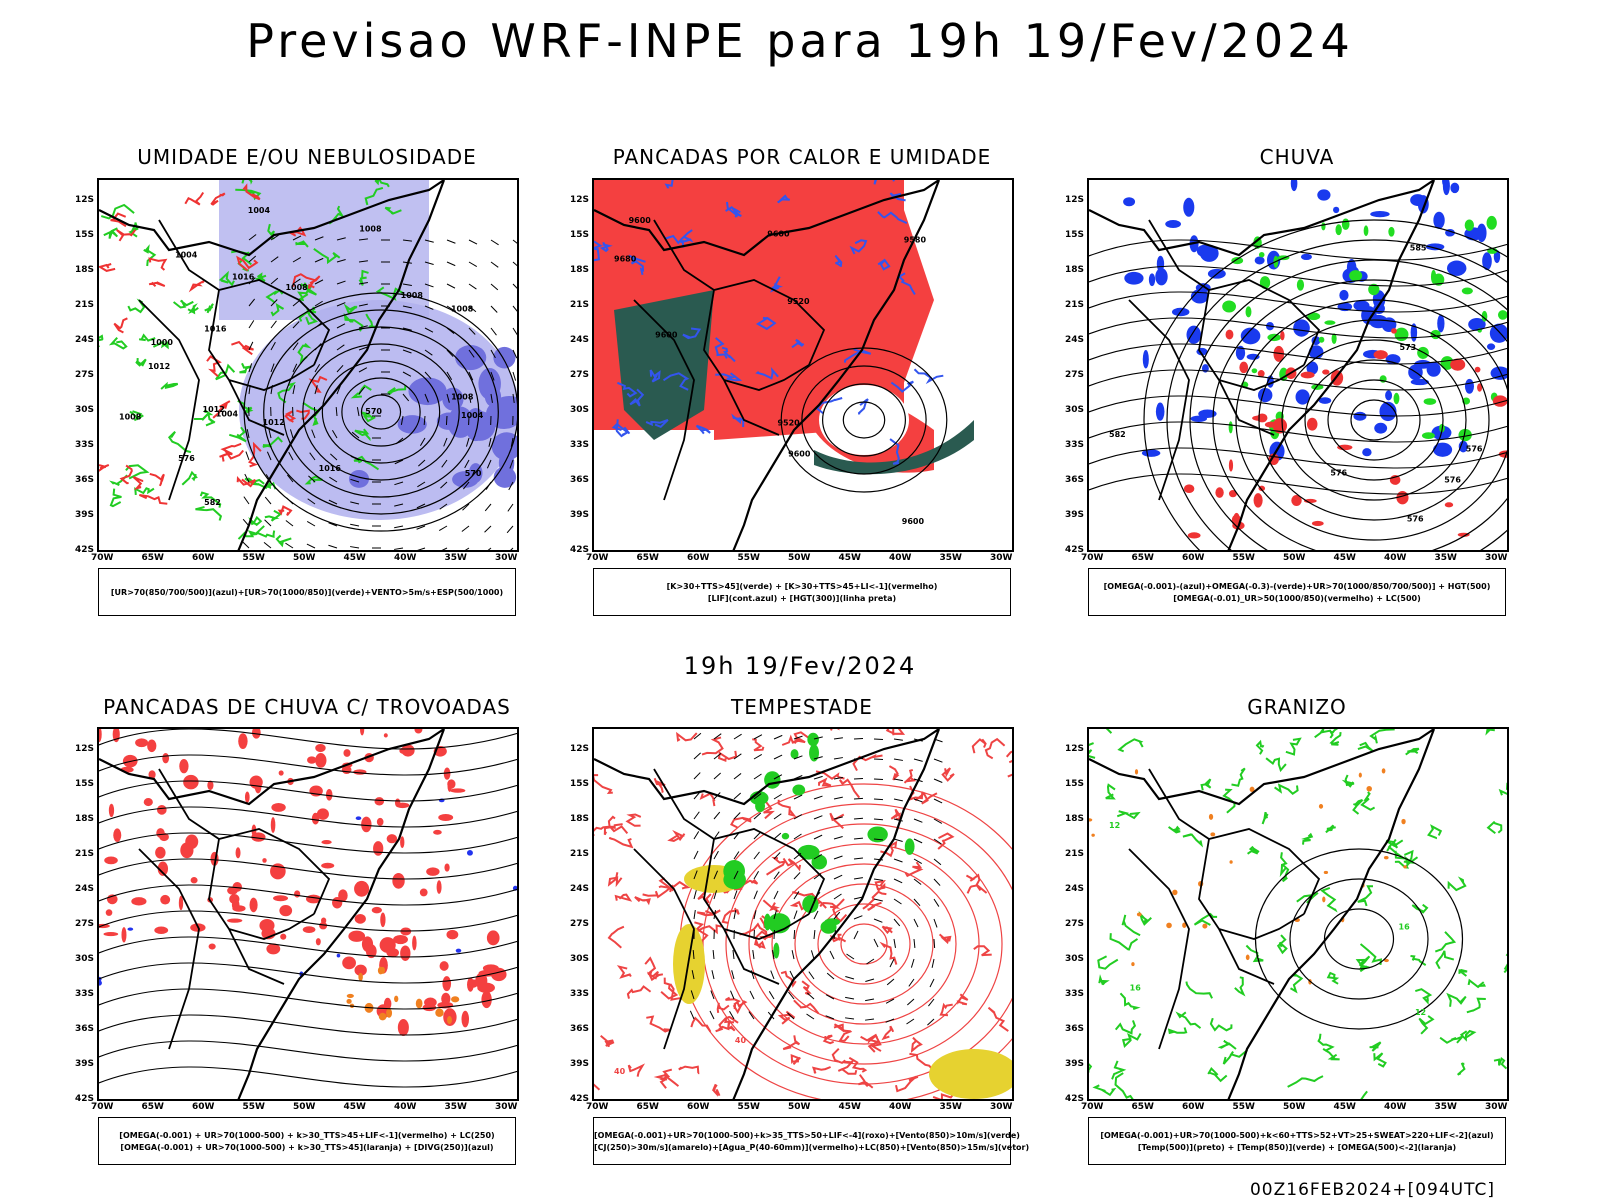 The width and height of the screenshot is (1600, 1200). What do you see at coordinates (900, 558) in the screenshot?
I see `longitude-label: 40W` at bounding box center [900, 558].